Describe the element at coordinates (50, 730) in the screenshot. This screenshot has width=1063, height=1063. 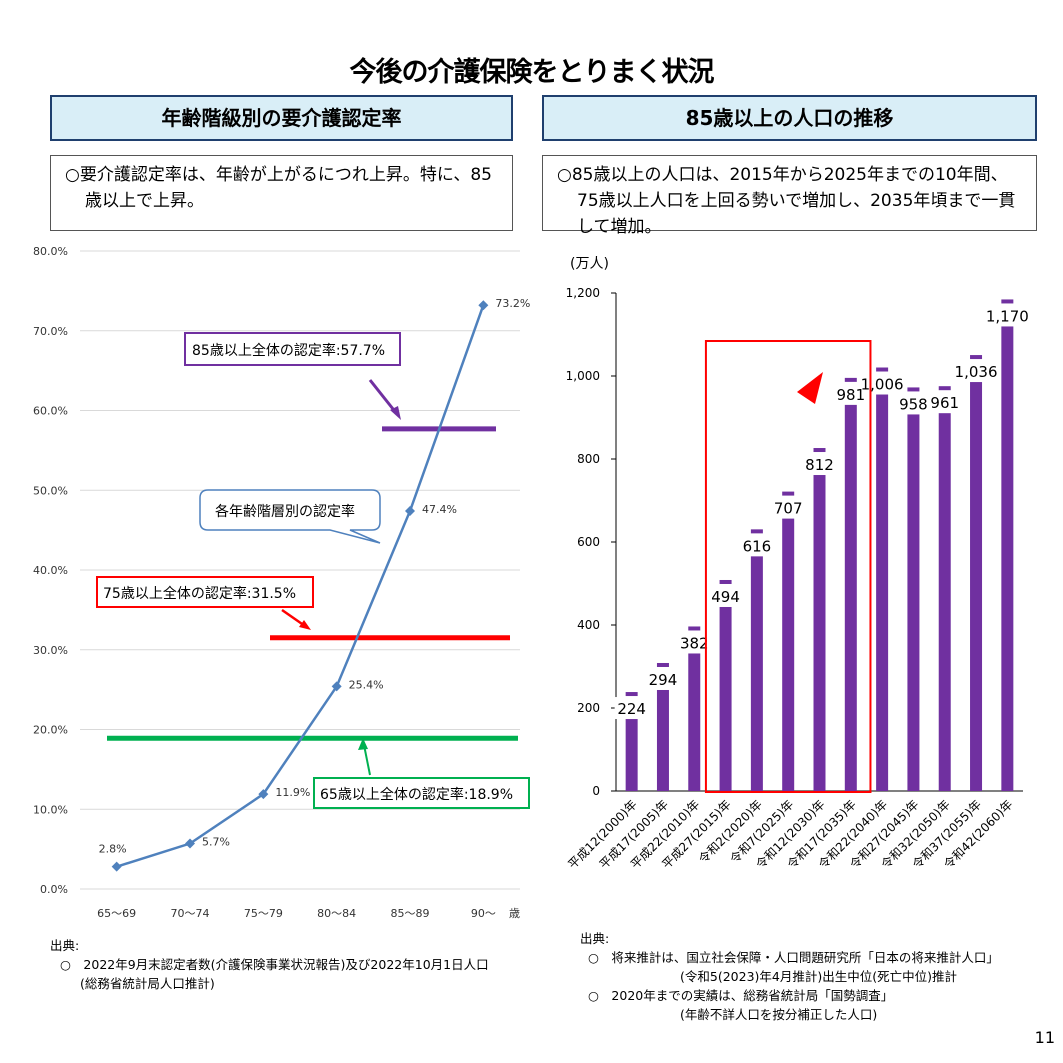
I see `y-tick-label: 20.0%` at that location.